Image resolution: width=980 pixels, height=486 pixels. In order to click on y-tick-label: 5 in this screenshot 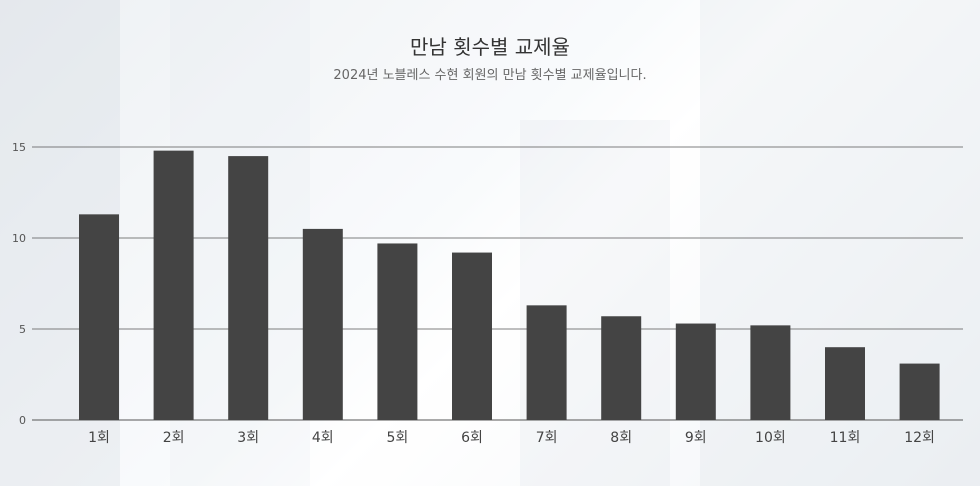, I will do `click(22, 329)`.